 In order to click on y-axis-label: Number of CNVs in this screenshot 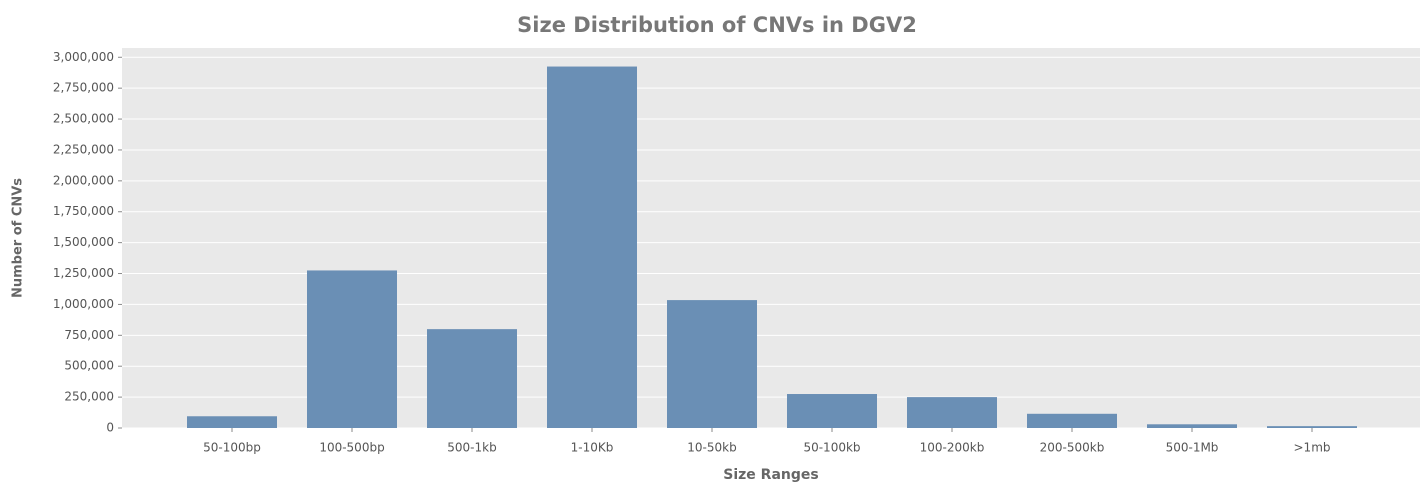, I will do `click(18, 238)`.